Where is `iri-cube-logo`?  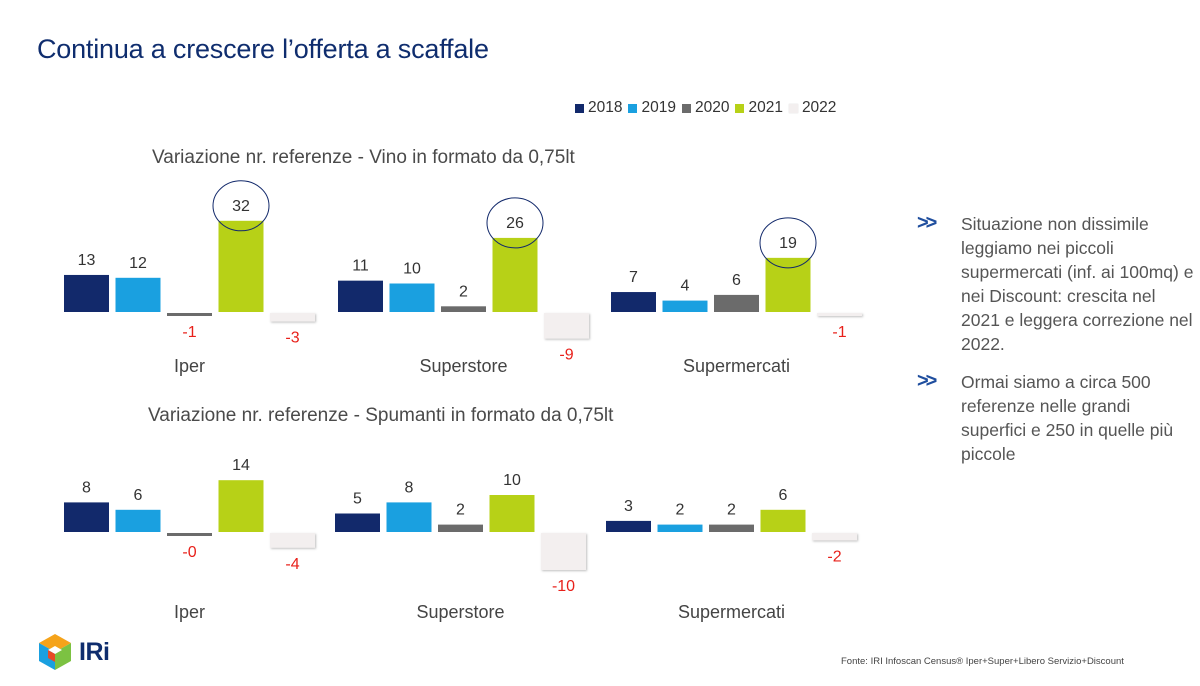 iri-cube-logo is located at coordinates (55, 652).